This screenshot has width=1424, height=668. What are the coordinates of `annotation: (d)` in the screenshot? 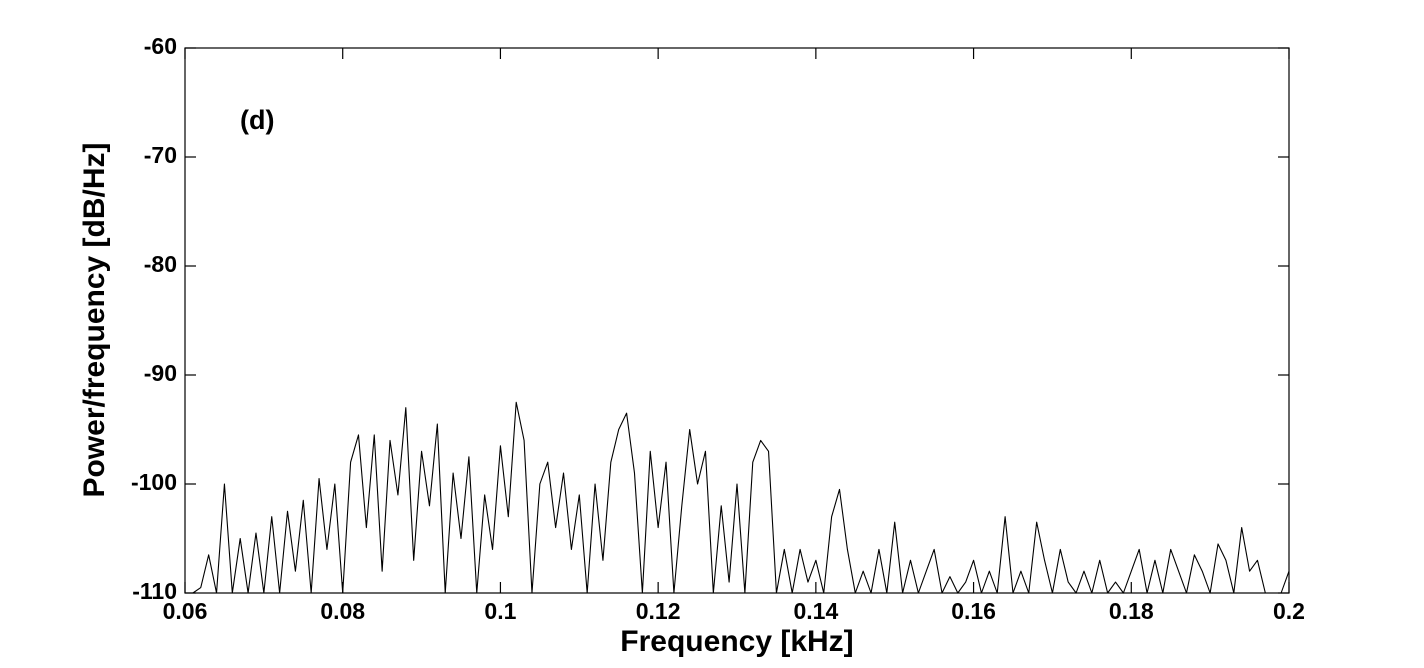 It's located at (257, 120).